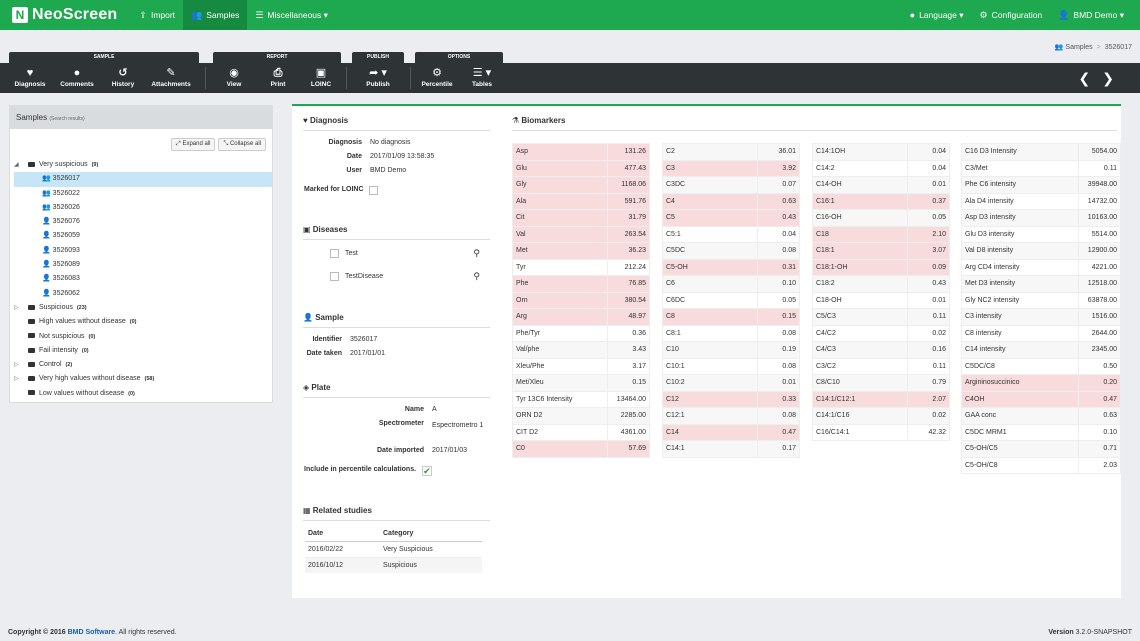 Image resolution: width=1140 pixels, height=641 pixels. What do you see at coordinates (1041, 300) in the screenshot?
I see `biomarker-row: Gly NC2 intensity 63878.00` at bounding box center [1041, 300].